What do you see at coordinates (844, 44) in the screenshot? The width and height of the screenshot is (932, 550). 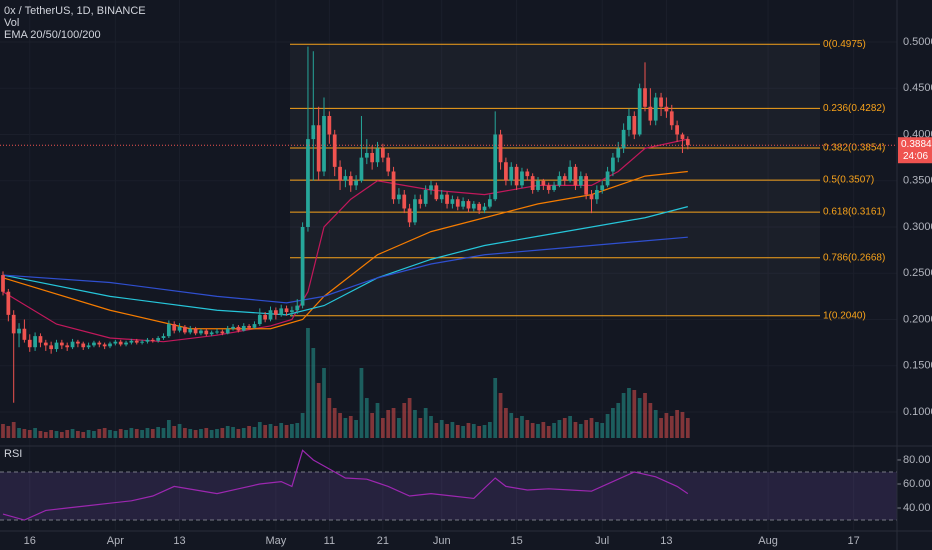 I see `fib-label: 0(0.4975)` at bounding box center [844, 44].